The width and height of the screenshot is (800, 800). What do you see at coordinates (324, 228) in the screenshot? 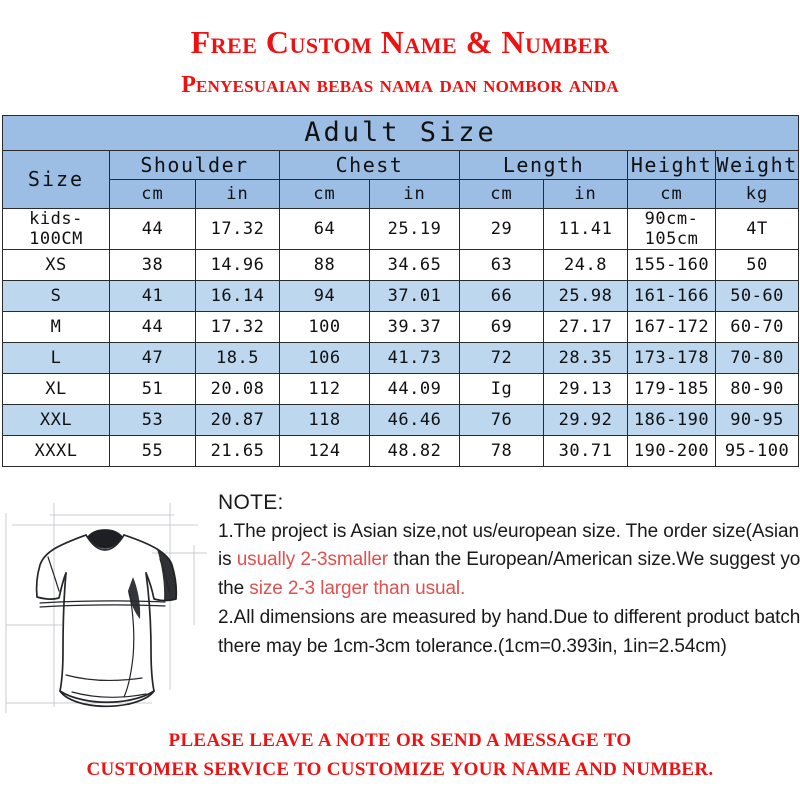
I see `cell-chest-cm: 64` at bounding box center [324, 228].